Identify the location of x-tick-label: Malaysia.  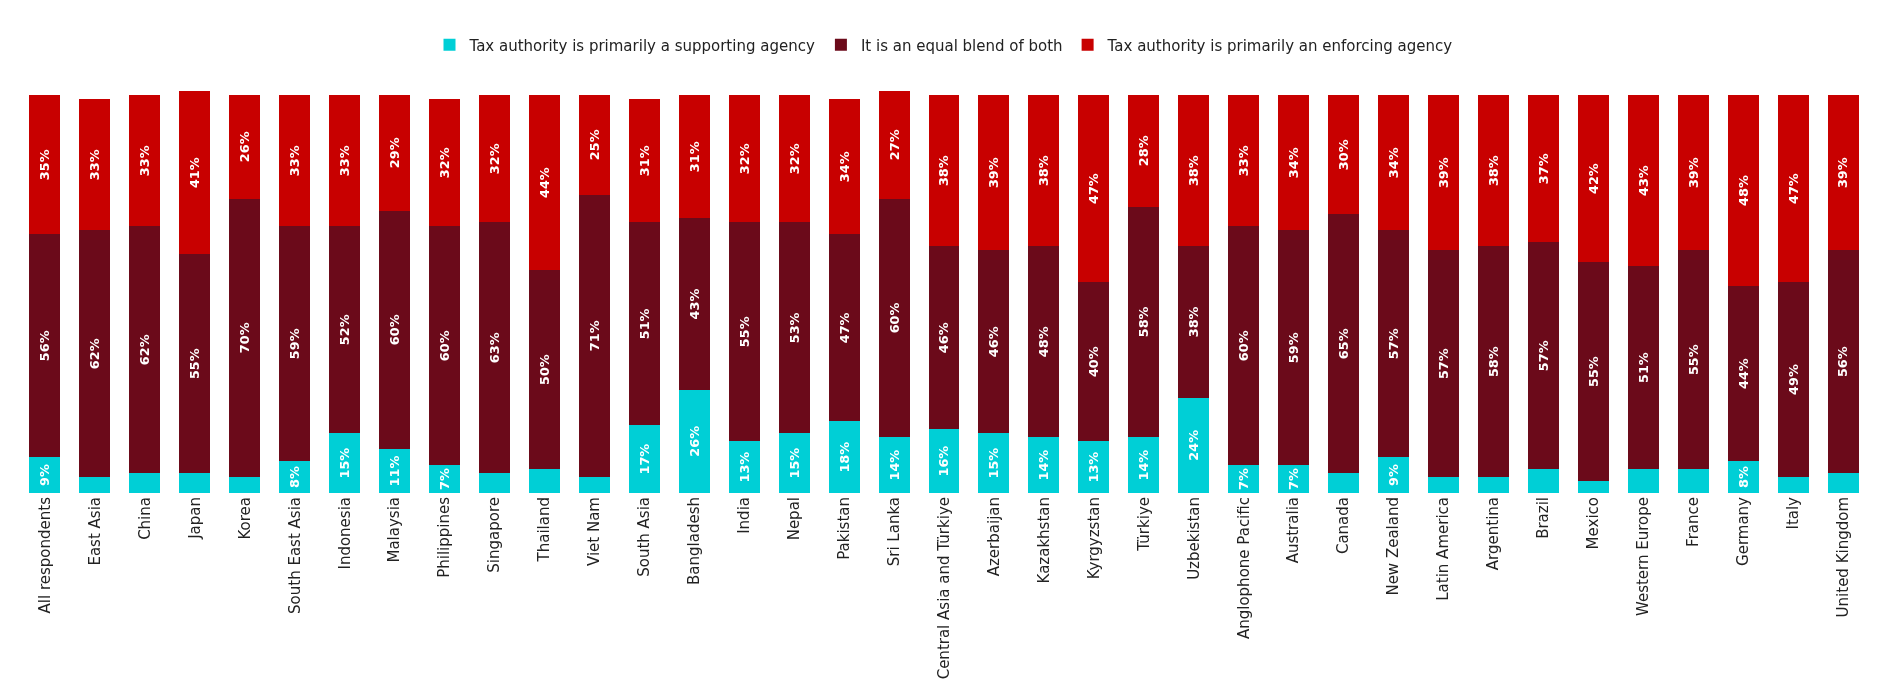
(394, 530).